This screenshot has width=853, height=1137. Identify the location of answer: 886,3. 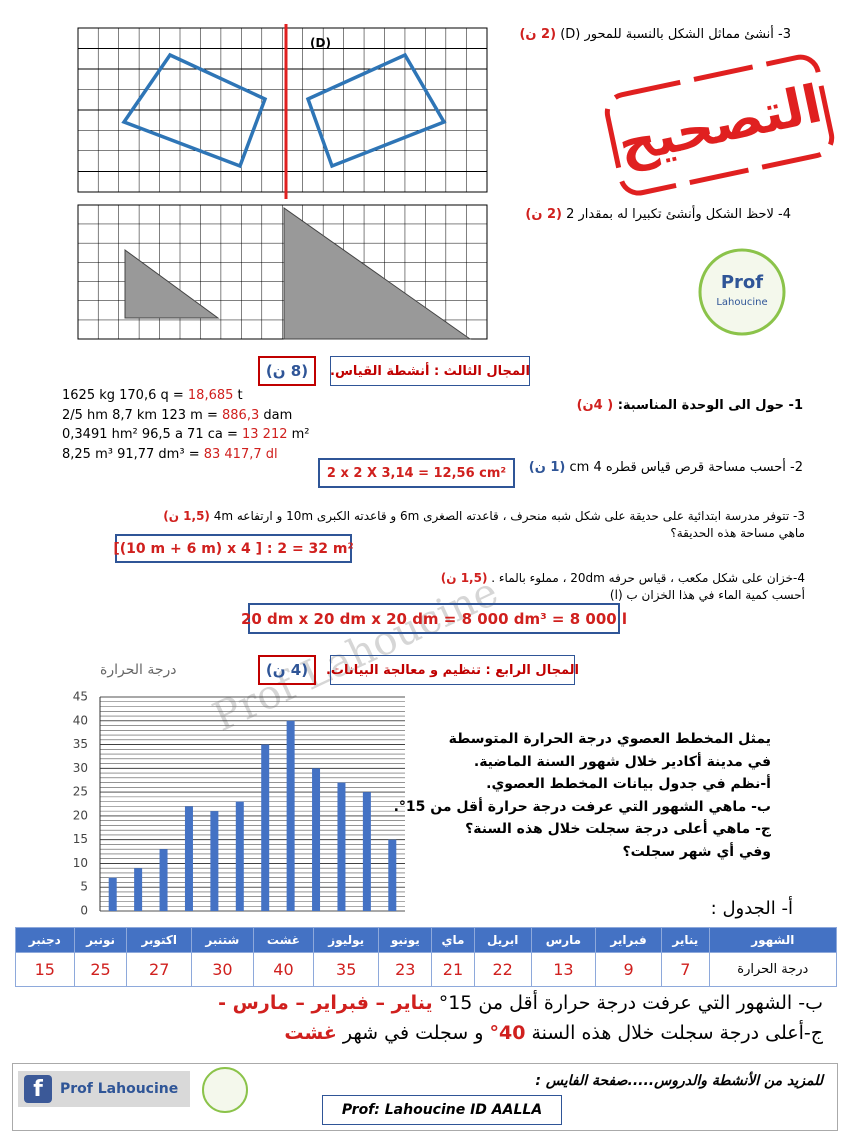
(241, 415).